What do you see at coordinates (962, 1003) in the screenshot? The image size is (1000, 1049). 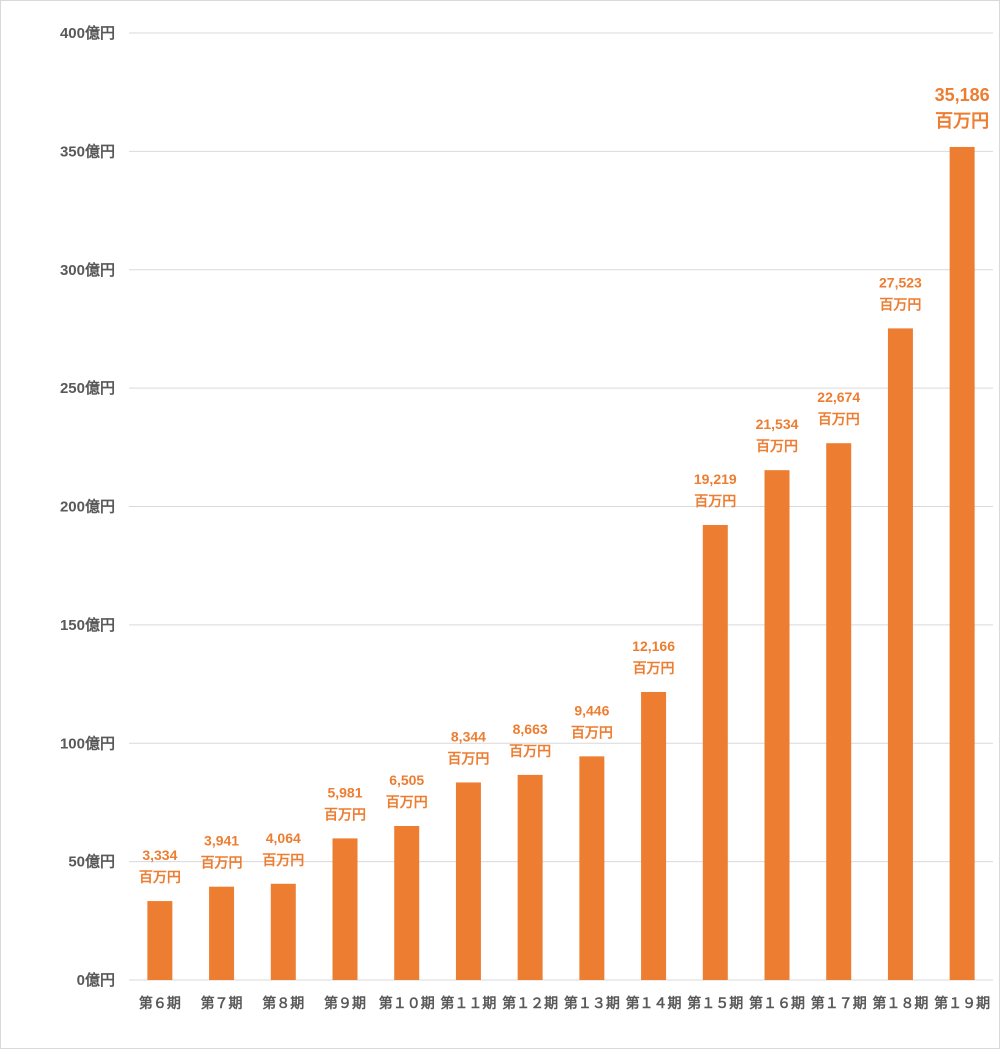 I see `x-tick-label: 第１９期` at bounding box center [962, 1003].